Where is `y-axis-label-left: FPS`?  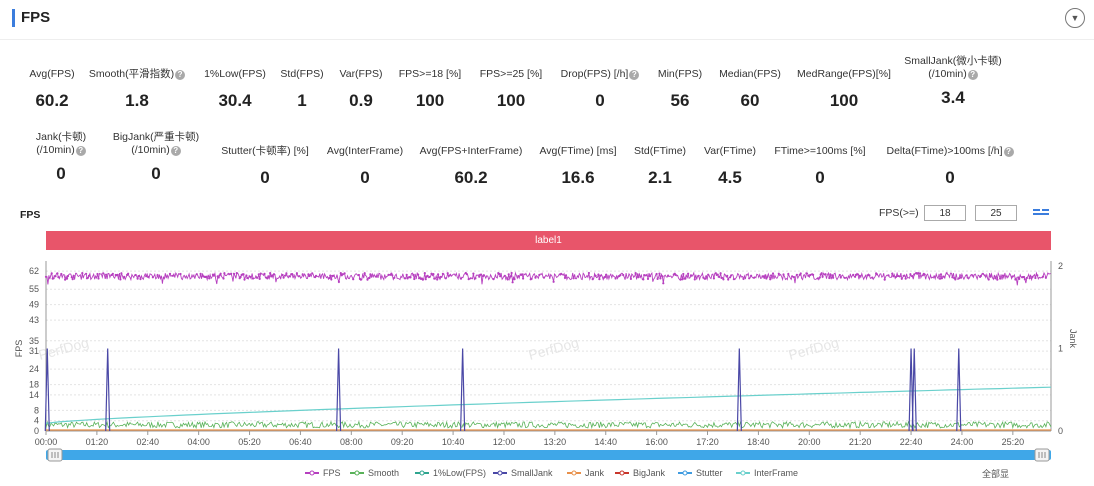
y-axis-label-left: FPS is located at coordinates (19, 349).